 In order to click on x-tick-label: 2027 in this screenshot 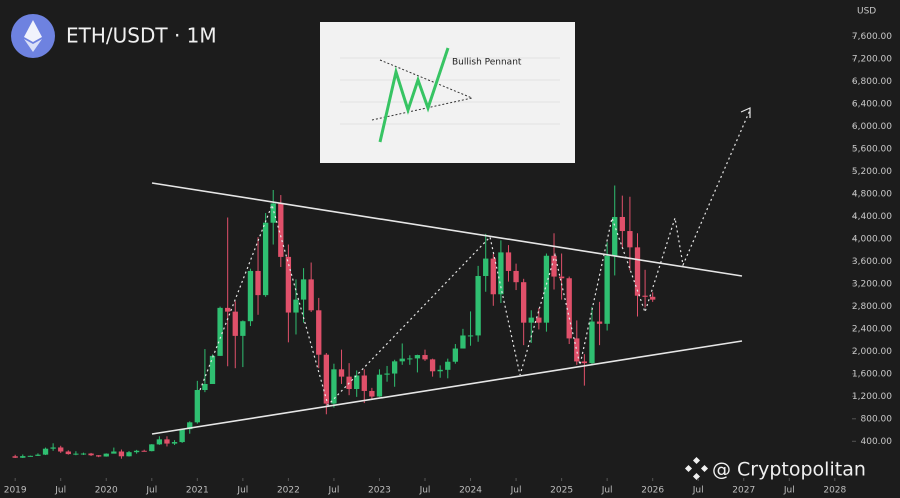, I will do `click(743, 491)`.